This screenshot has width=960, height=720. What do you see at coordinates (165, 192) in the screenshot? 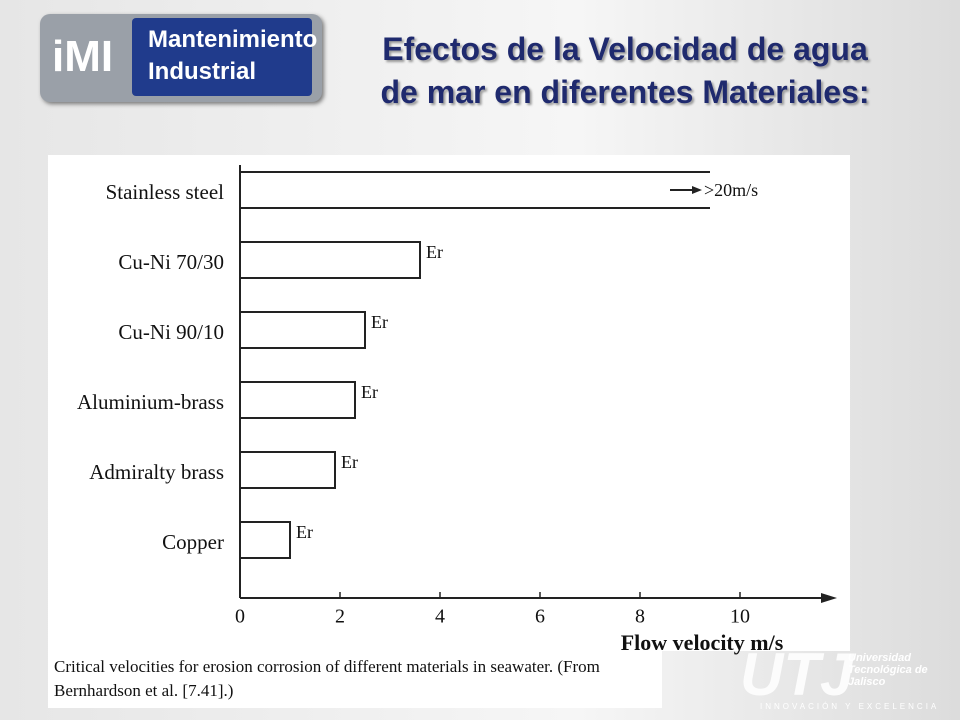
I see `y-tick-label: Stainless steel` at bounding box center [165, 192].